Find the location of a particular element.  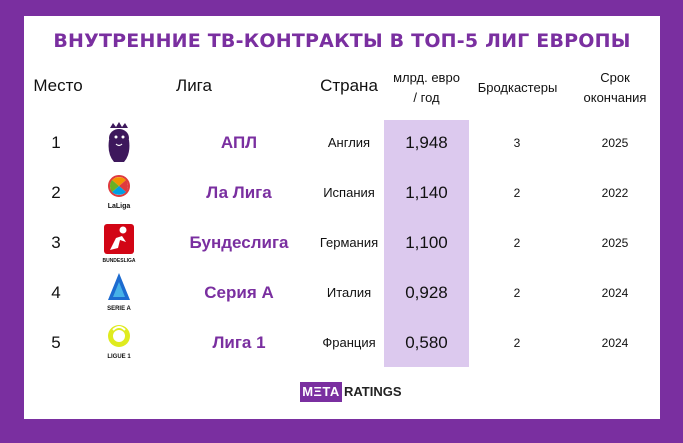

country-cell: Италия is located at coordinates (349, 292).